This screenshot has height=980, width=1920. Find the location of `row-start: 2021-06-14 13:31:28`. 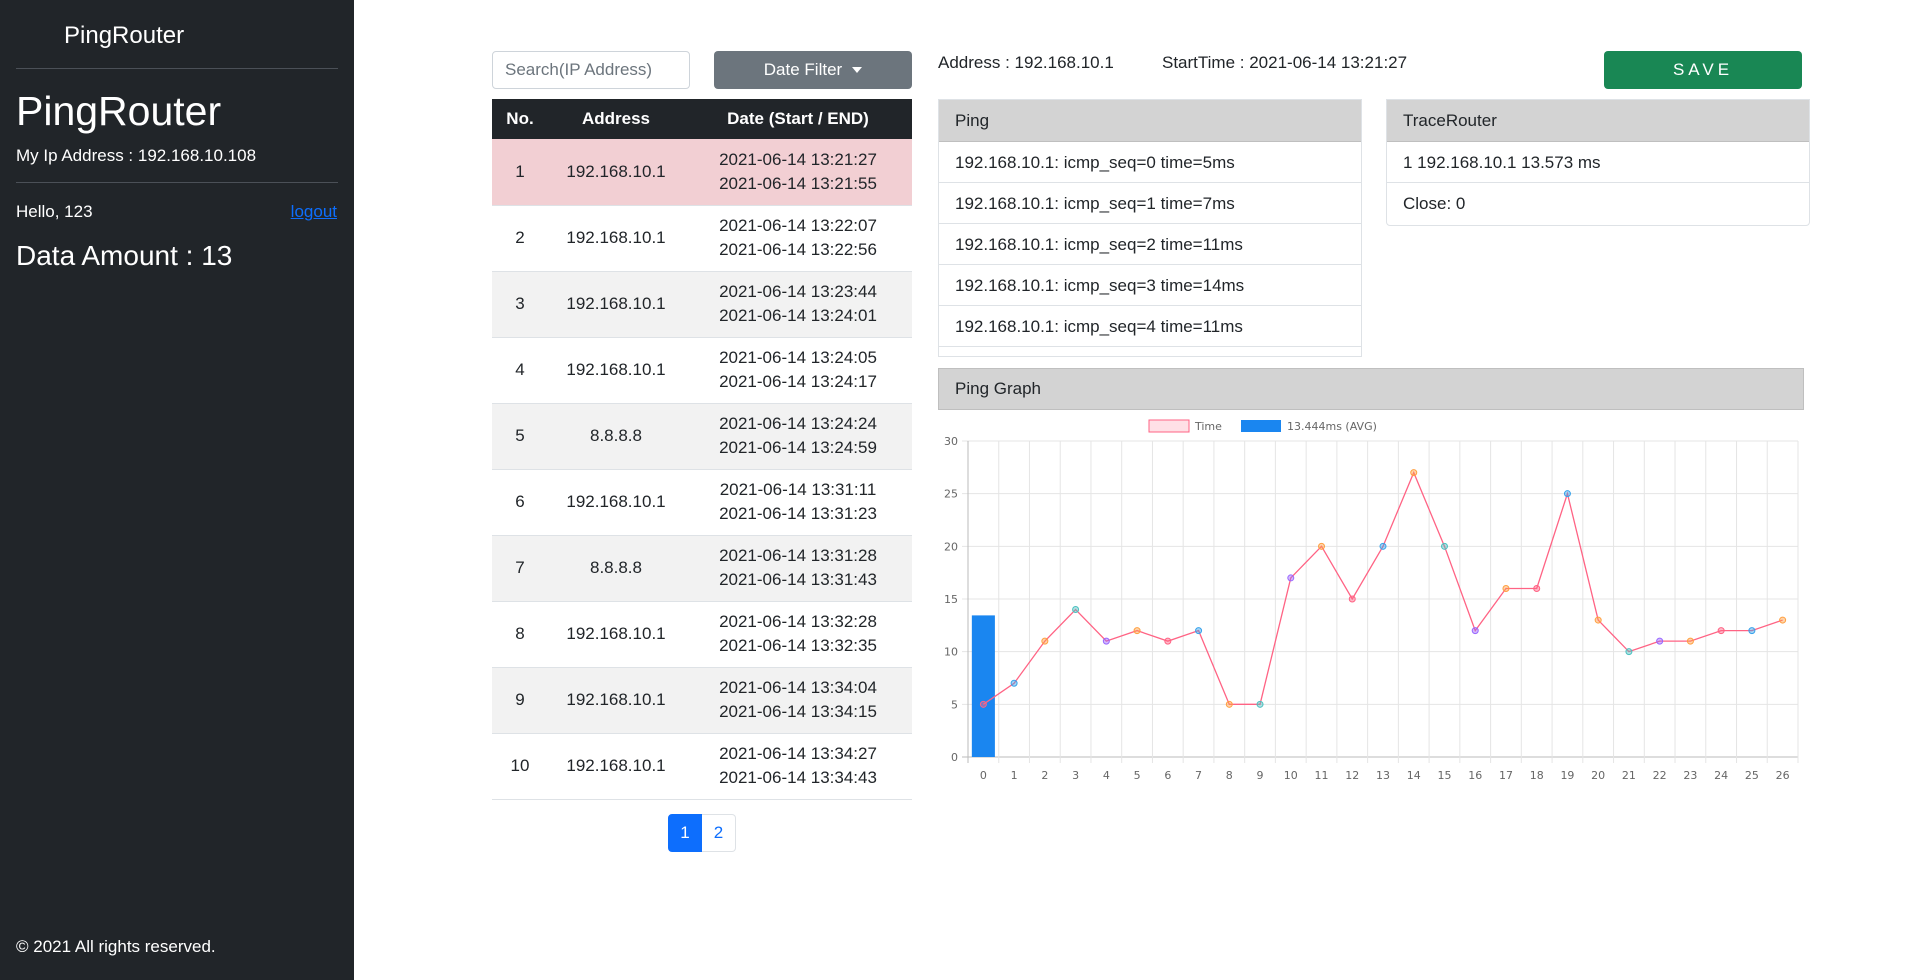

row-start: 2021-06-14 13:31:28 is located at coordinates (798, 555).